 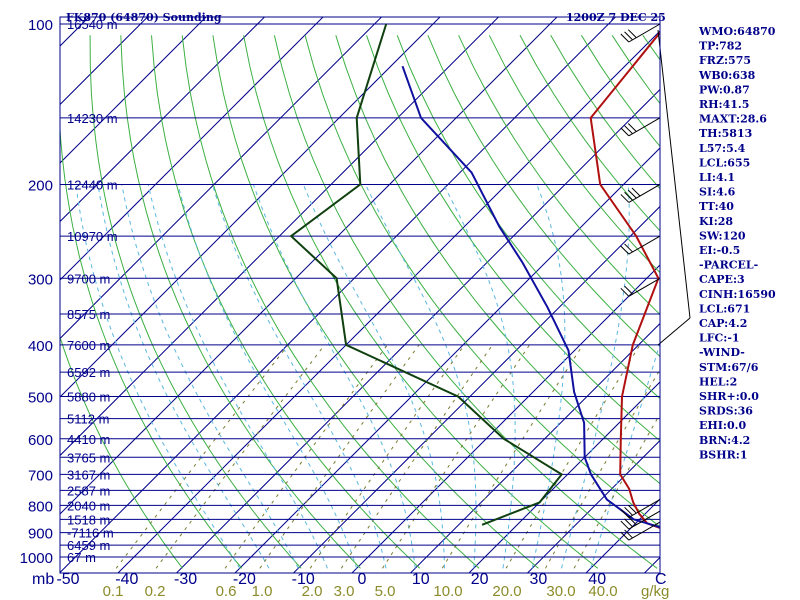 I want to click on index-item: L57:5.4, so click(x=722, y=148).